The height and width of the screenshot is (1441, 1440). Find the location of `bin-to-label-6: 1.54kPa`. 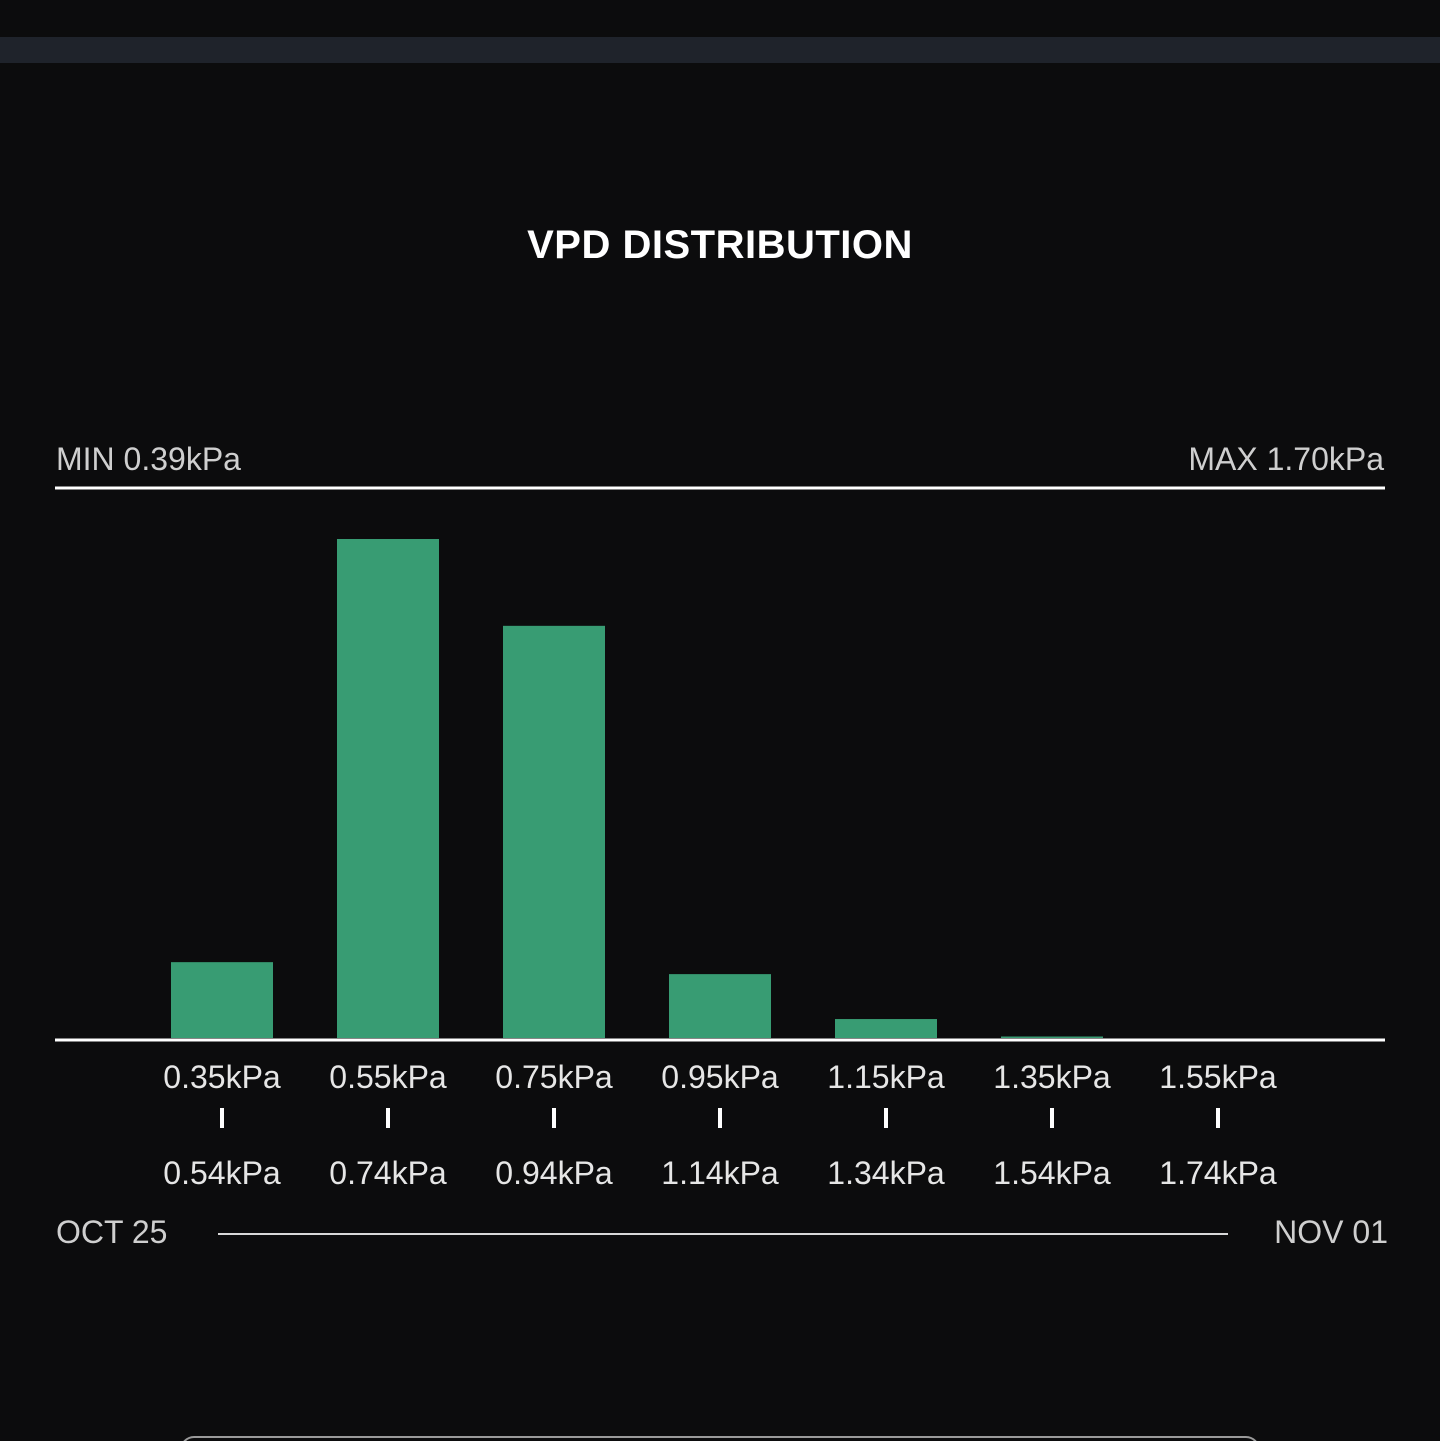

bin-to-label-6: 1.54kPa is located at coordinates (1052, 1173).